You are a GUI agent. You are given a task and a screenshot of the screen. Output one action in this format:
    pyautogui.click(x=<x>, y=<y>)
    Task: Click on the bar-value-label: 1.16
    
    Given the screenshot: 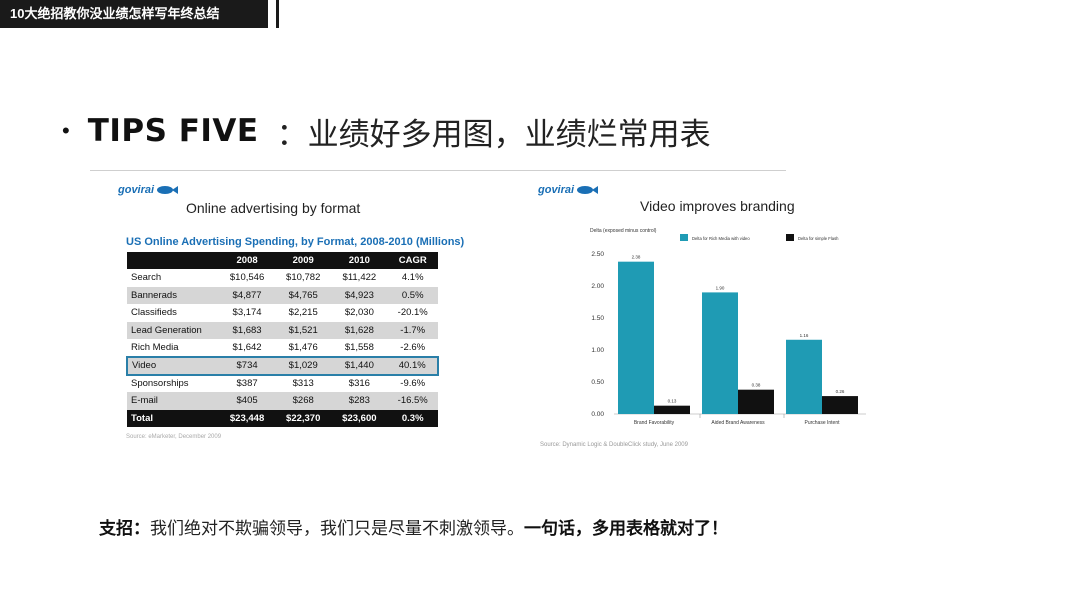 What is the action you would take?
    pyautogui.click(x=804, y=335)
    